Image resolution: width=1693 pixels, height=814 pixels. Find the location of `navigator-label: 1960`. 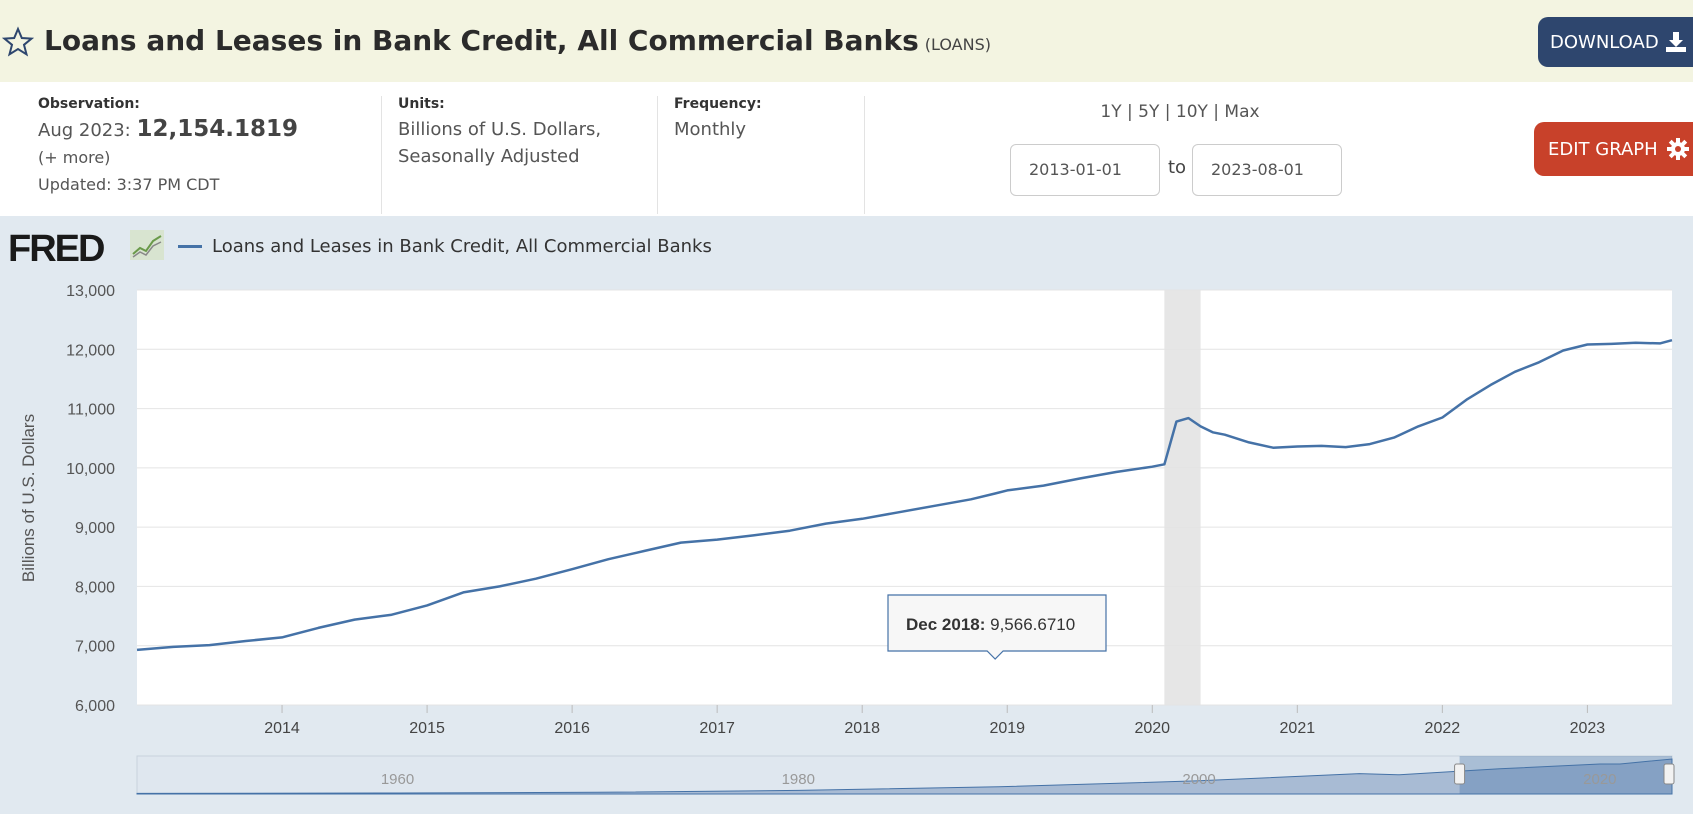

navigator-label: 1960 is located at coordinates (397, 779).